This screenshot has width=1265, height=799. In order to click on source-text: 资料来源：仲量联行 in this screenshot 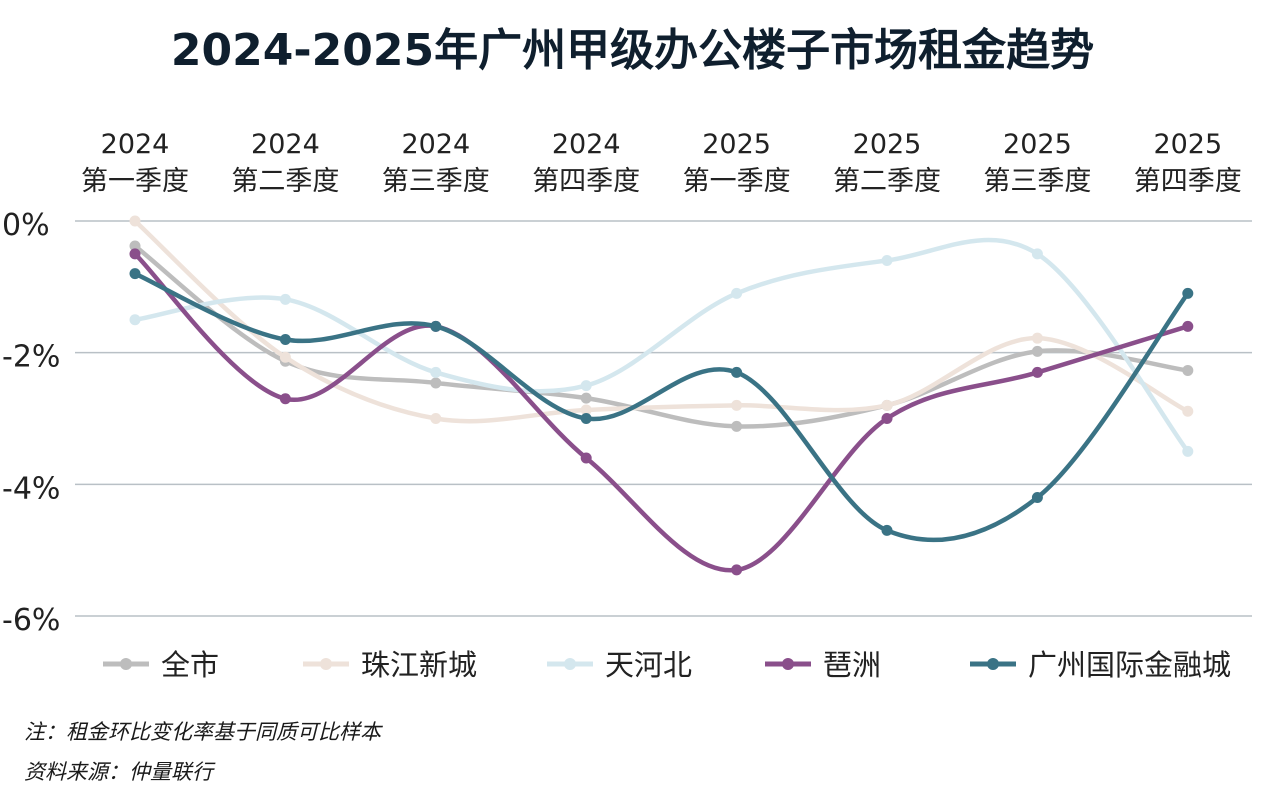, I will do `click(118, 772)`.